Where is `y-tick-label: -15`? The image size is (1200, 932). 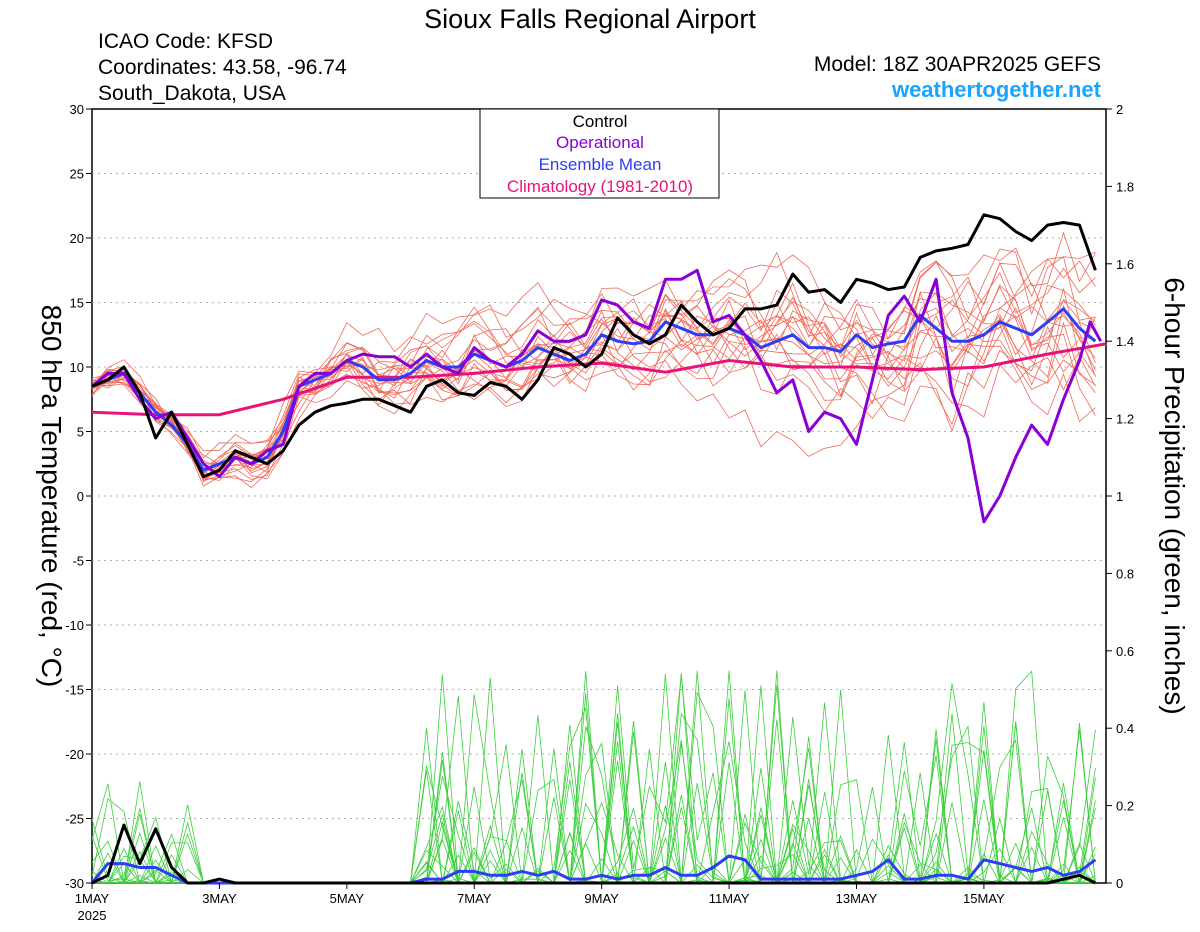
y-tick-label: -15 is located at coordinates (74, 690).